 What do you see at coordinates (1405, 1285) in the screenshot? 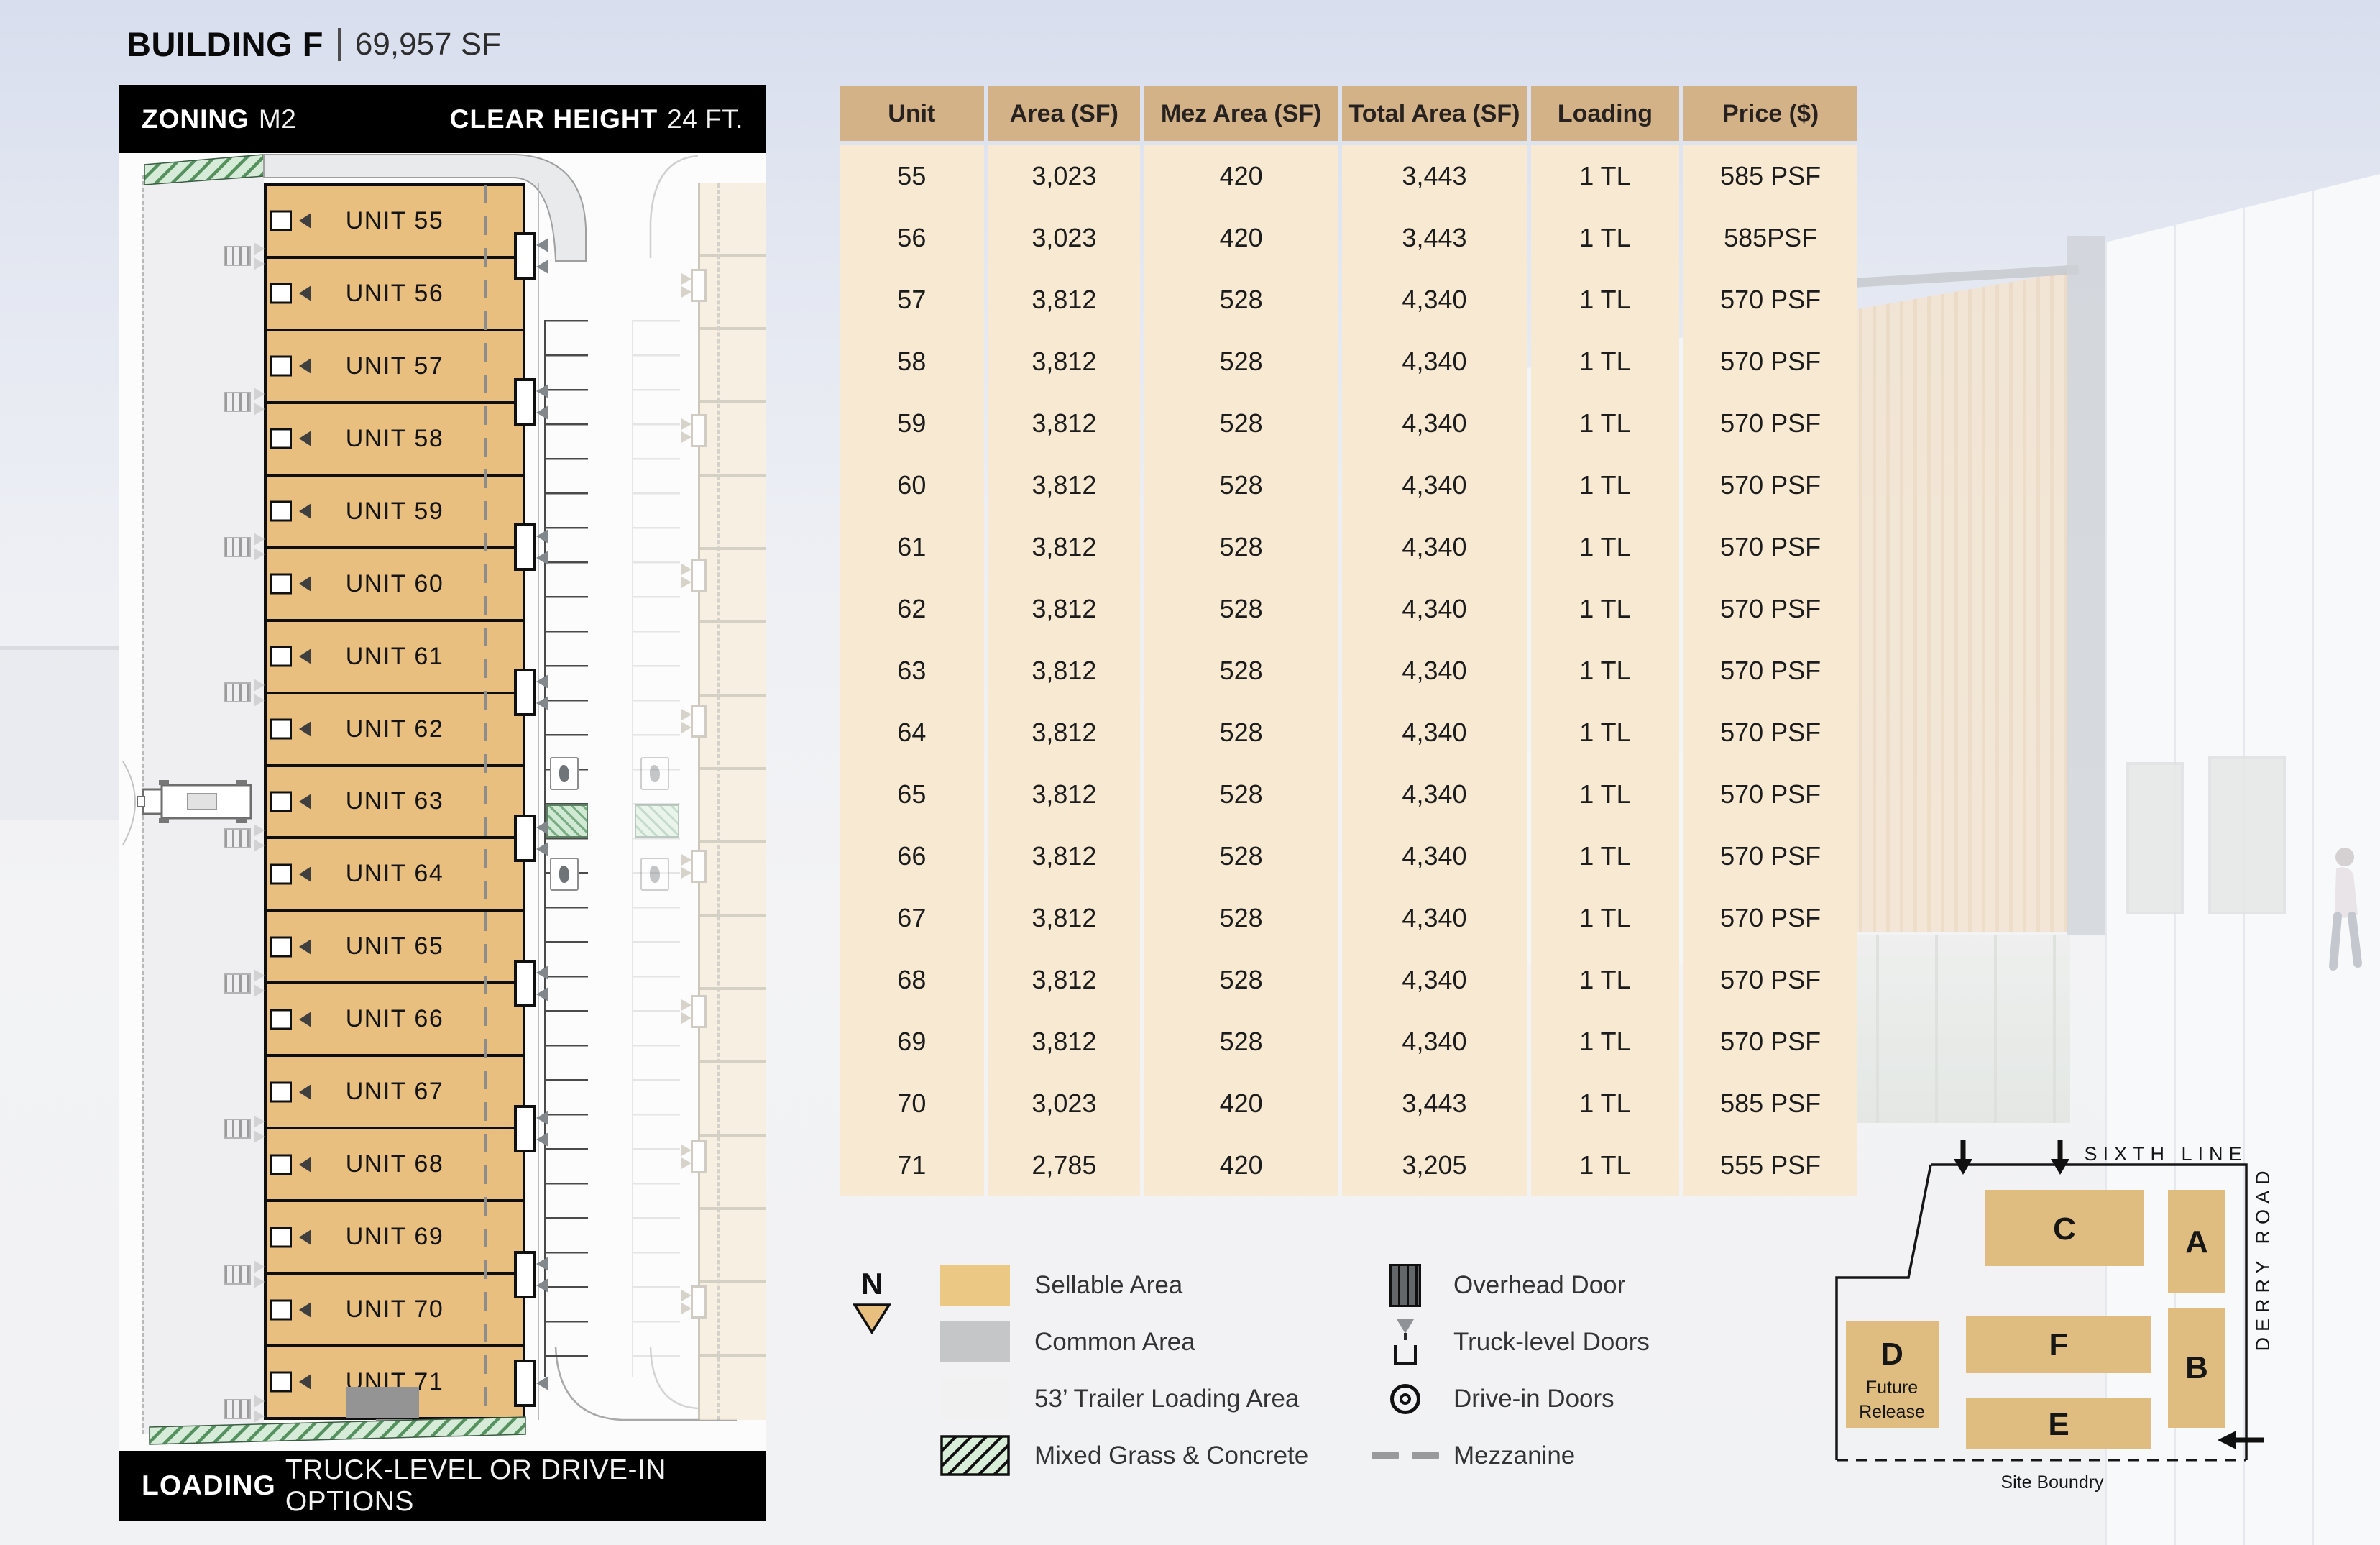
I see `overhead-door-icon` at bounding box center [1405, 1285].